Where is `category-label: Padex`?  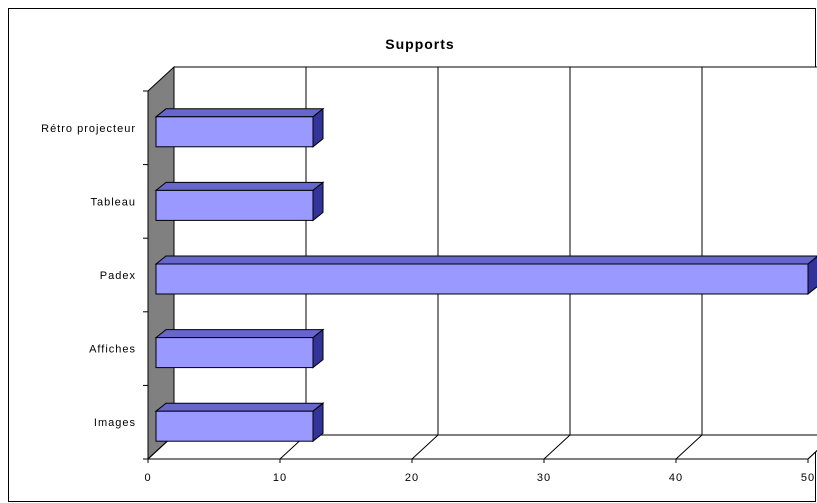
category-label: Padex is located at coordinates (118, 276).